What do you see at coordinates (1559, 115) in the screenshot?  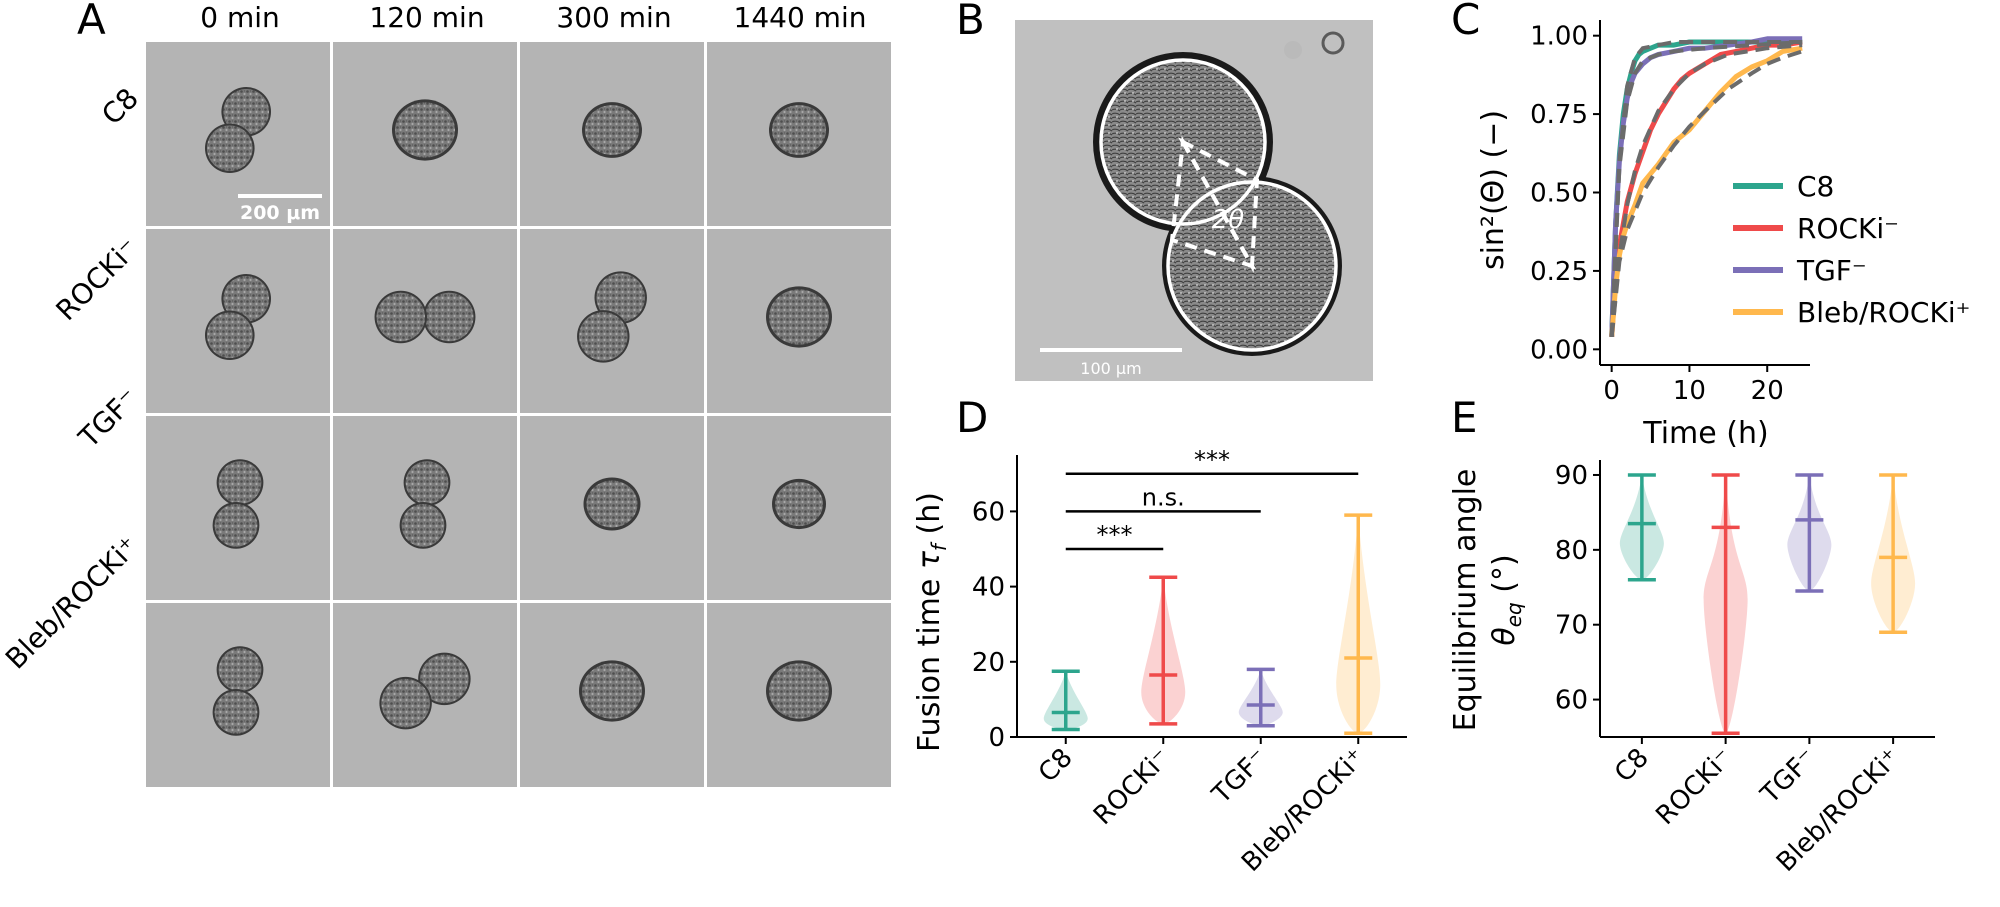 I see `c-ytick-label: 0.75` at bounding box center [1559, 115].